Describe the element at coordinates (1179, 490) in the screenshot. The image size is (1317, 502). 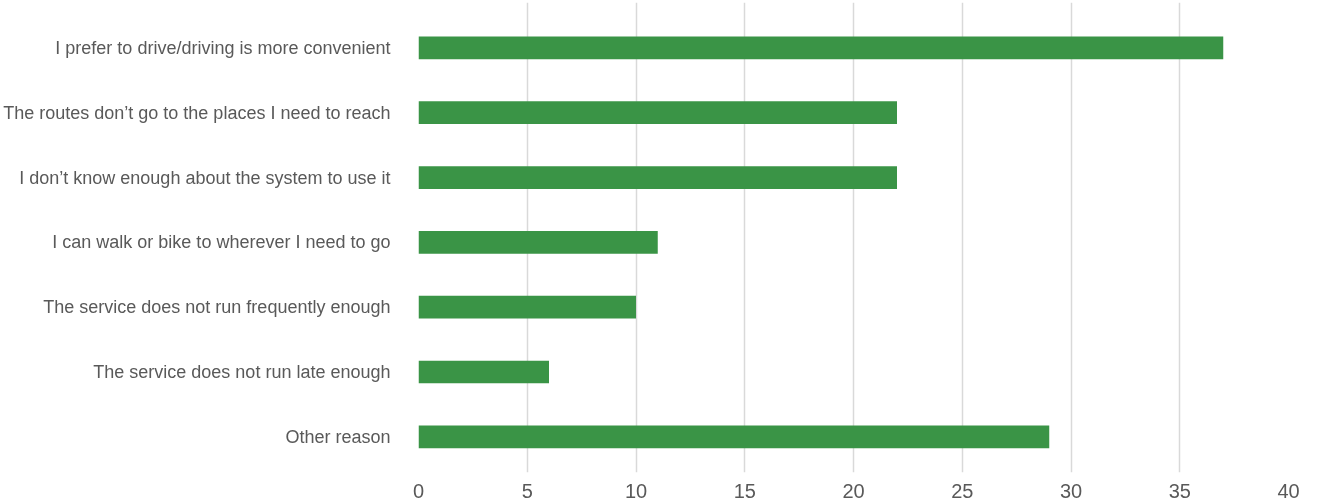
I see `x-tick-label: 35` at that location.